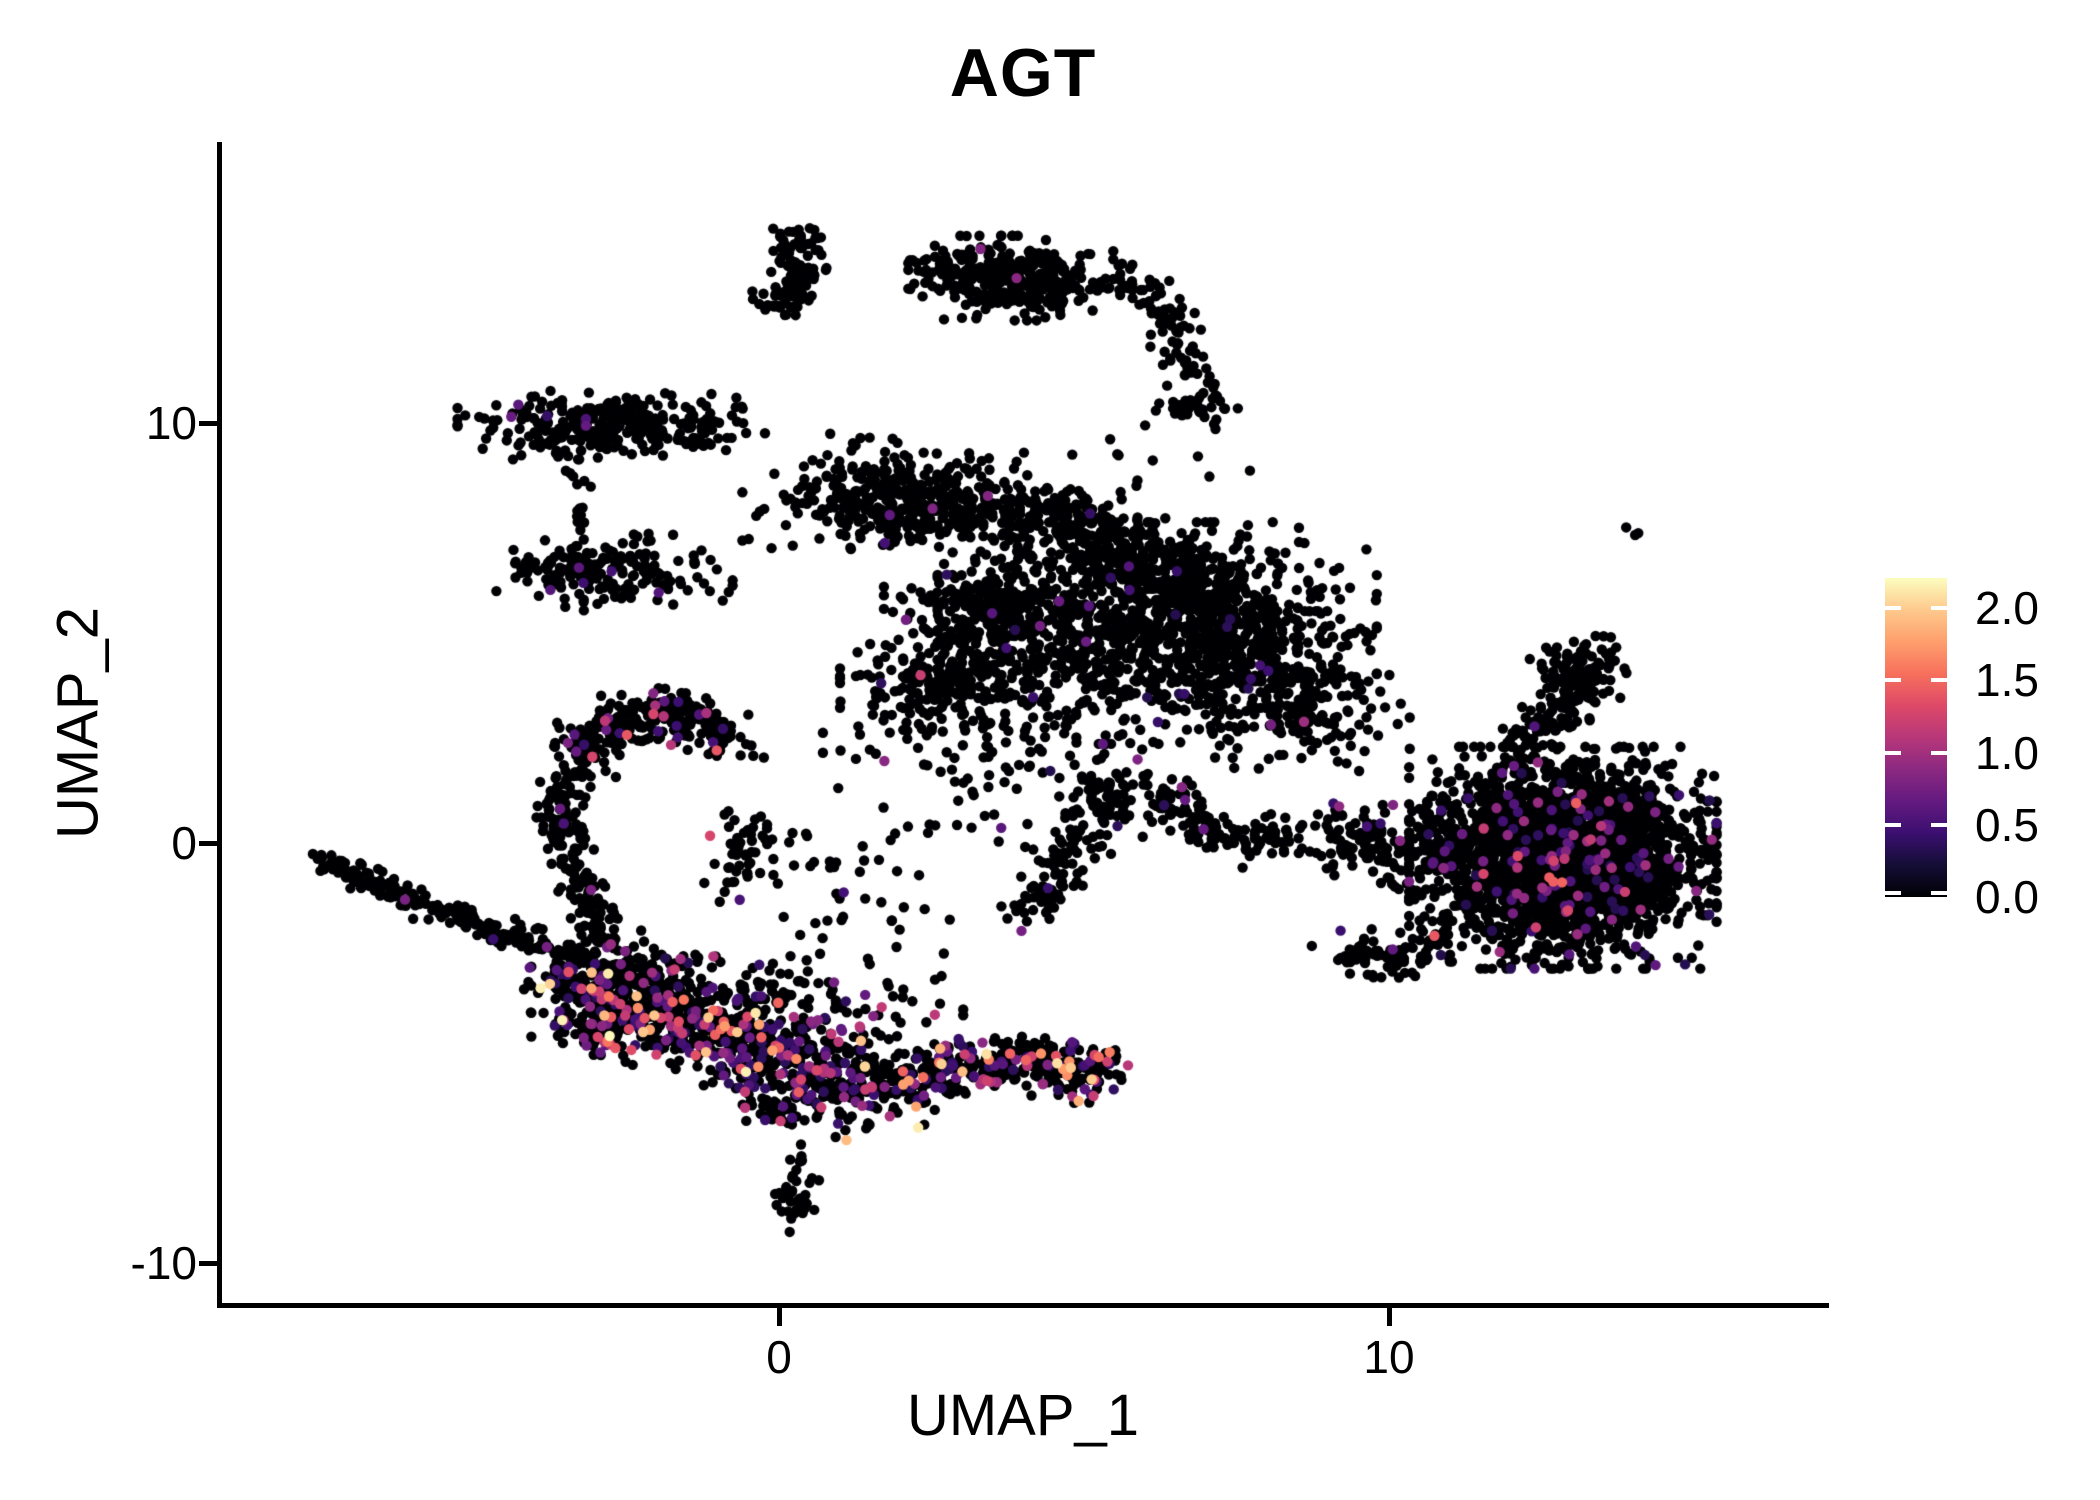  I want to click on y-axis-title: UMAP_2, so click(78, 723).